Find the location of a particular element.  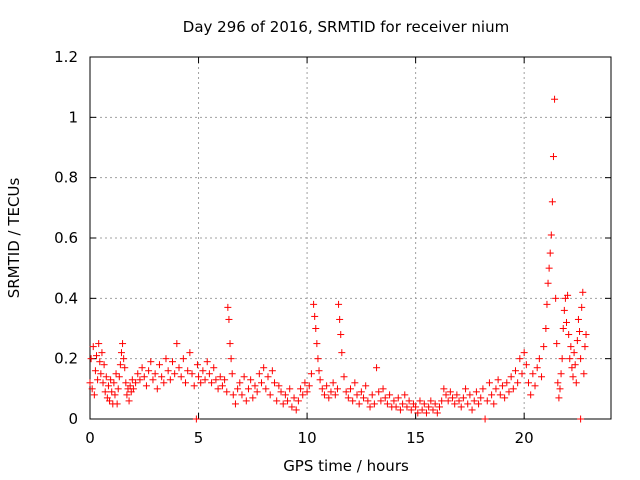

x-tick-label: 0 is located at coordinates (90, 438).